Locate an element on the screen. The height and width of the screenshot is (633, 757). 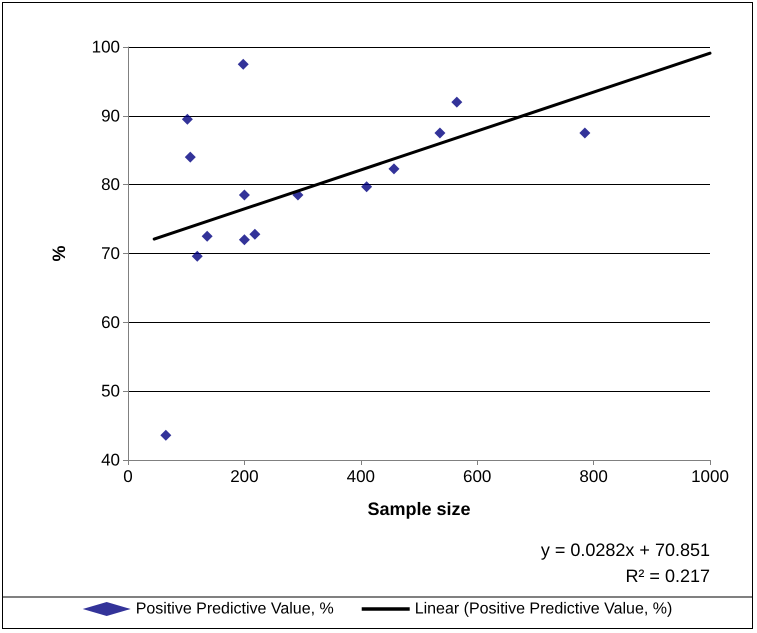
x-tick-label: 0 is located at coordinates (128, 476).